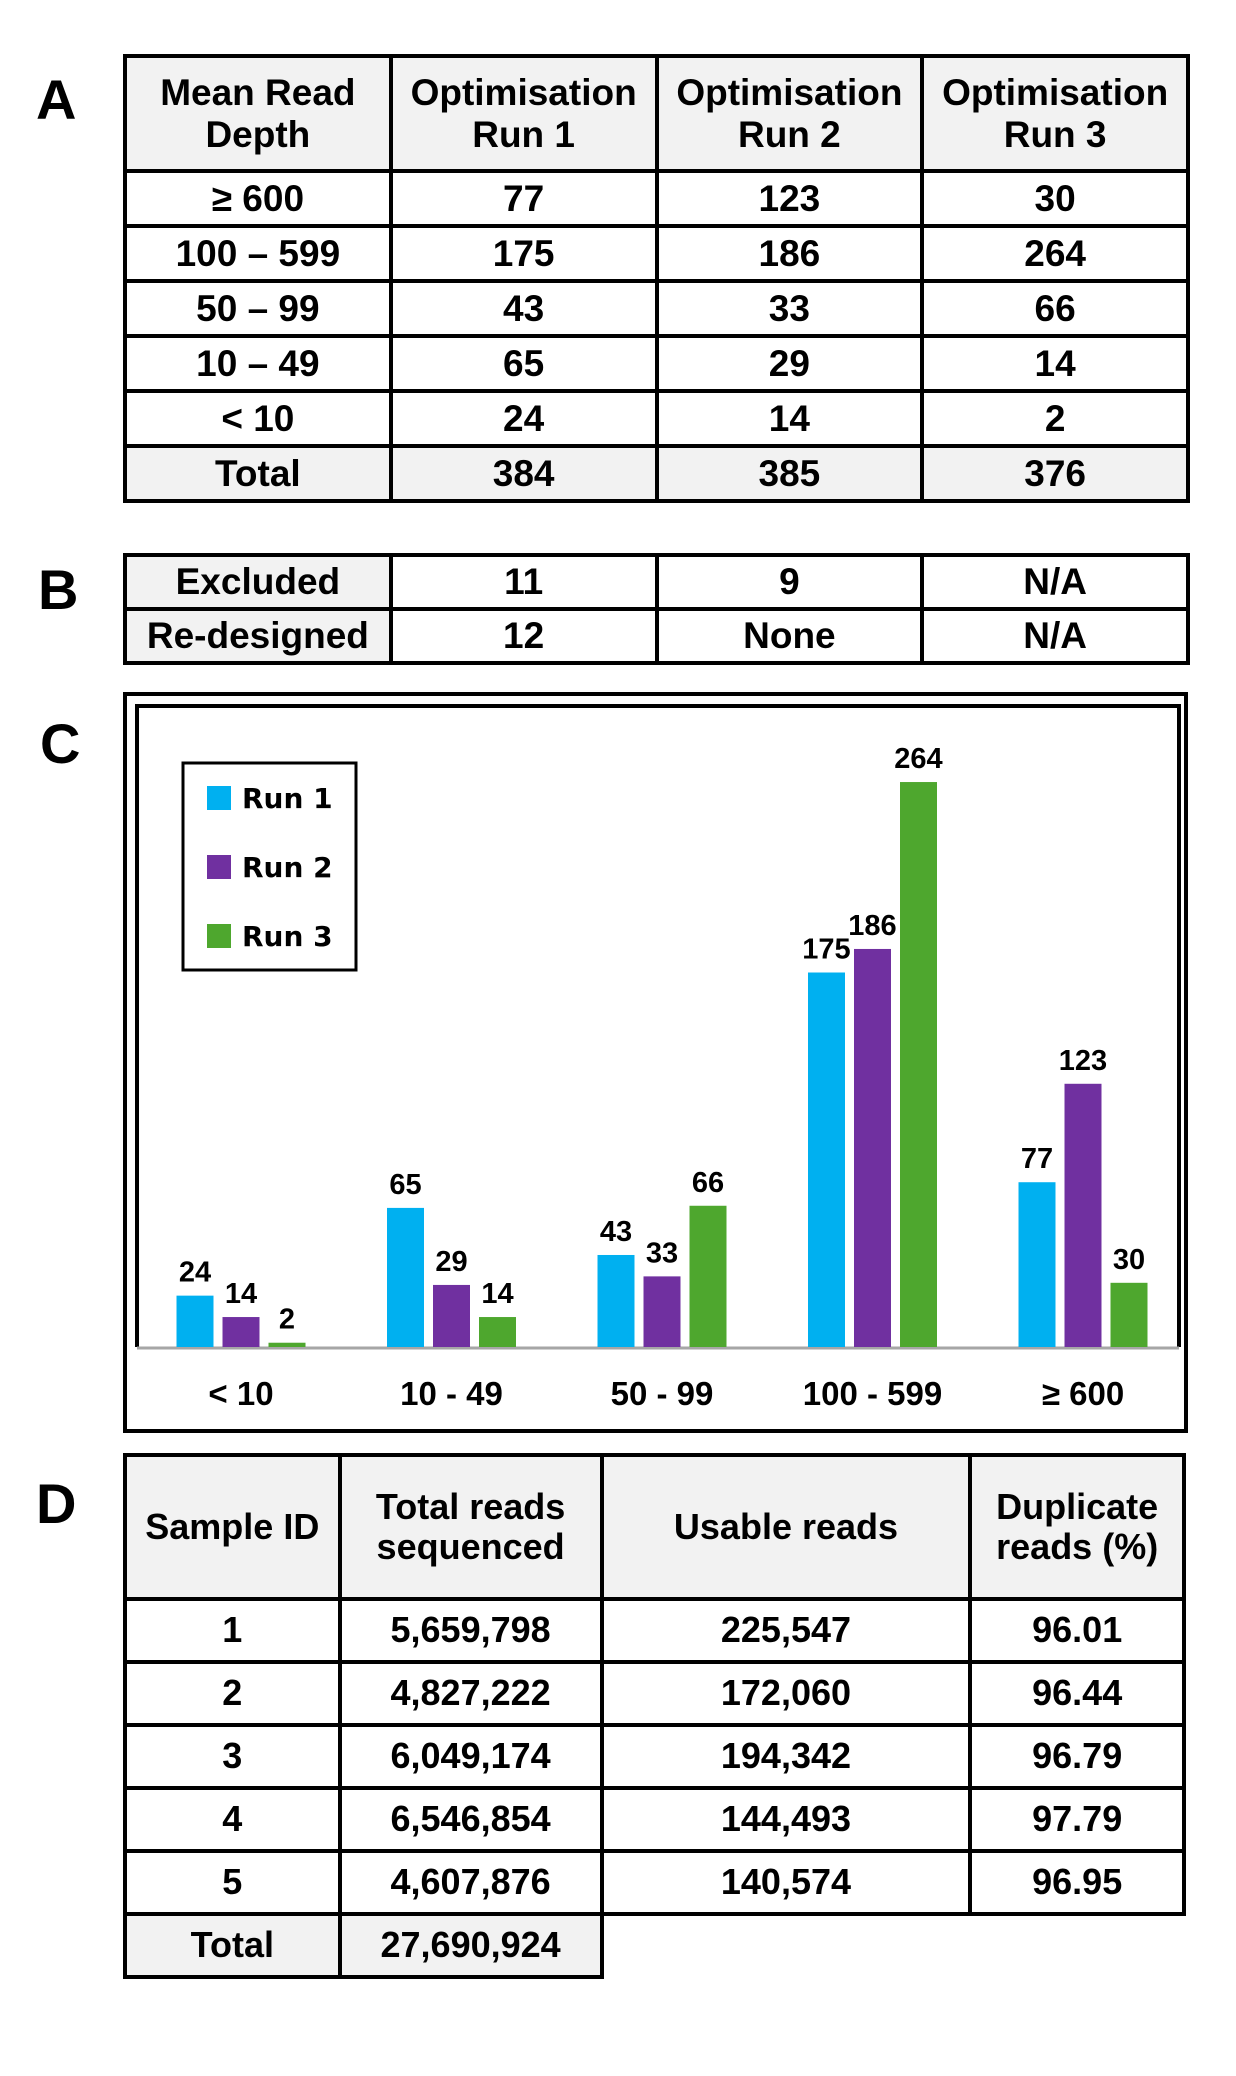 The image size is (1236, 2076). I want to click on category-labels-group: < 10 10 - 49 50 - 99 100 - 599 ≥ 600, so click(666, 1393).